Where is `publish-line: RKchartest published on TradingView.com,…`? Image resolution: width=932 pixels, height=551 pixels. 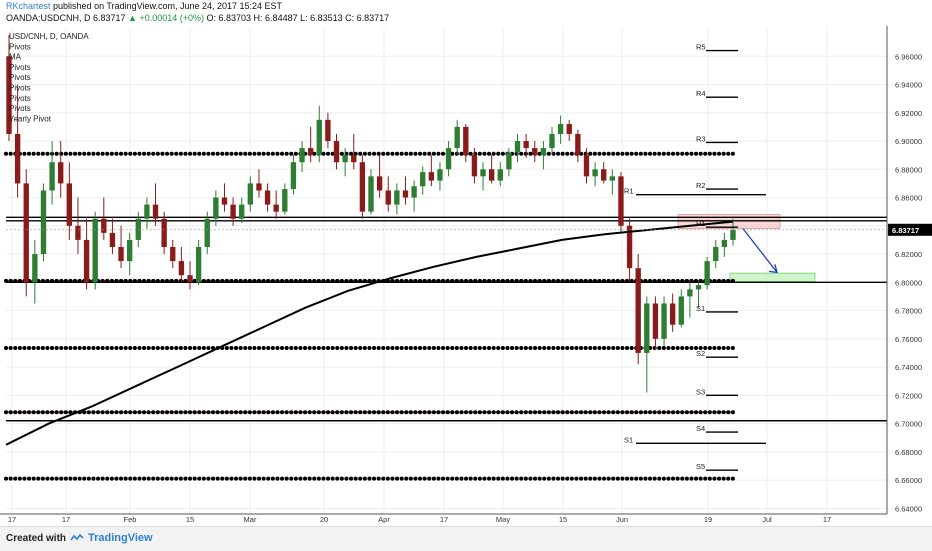
publish-line: RKchartest published on TradingView.com,… is located at coordinates (144, 6).